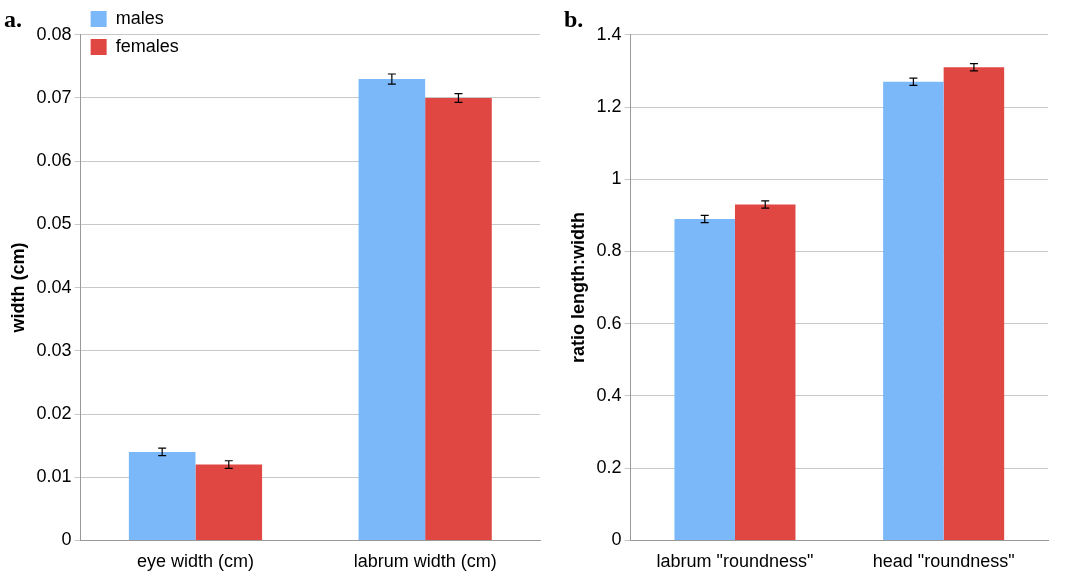 This screenshot has height=586, width=1068. What do you see at coordinates (609, 33) in the screenshot?
I see `y-tick-label: 1.4` at bounding box center [609, 33].